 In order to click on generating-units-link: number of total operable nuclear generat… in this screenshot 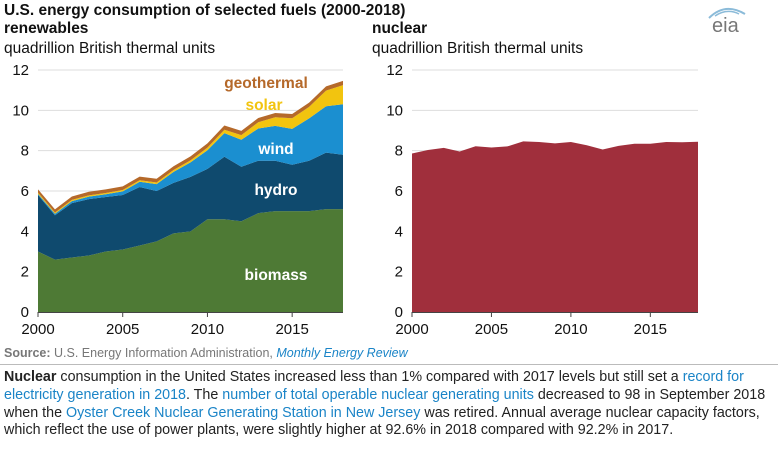, I will do `click(378, 394)`.